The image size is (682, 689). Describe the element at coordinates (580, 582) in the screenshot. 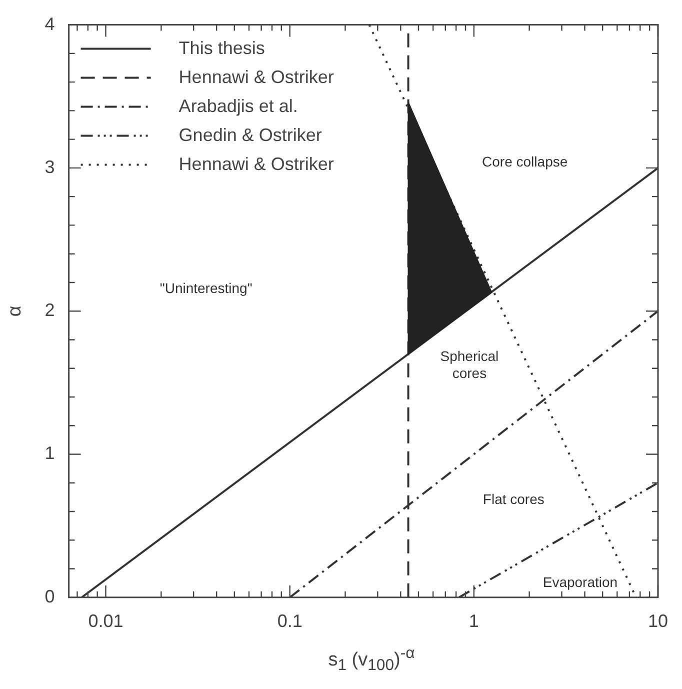

I see `annotation: Evaporation` at that location.